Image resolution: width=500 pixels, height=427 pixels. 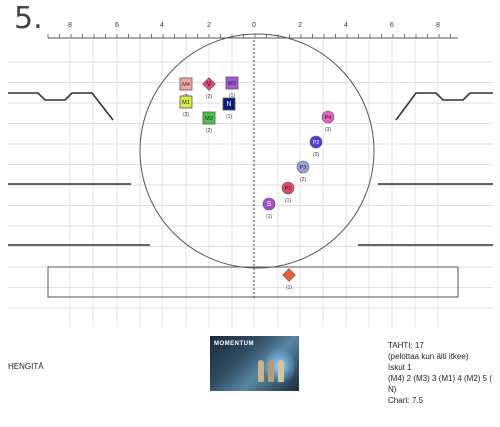 I want to click on node-p2-label: P2, so click(x=316, y=143).